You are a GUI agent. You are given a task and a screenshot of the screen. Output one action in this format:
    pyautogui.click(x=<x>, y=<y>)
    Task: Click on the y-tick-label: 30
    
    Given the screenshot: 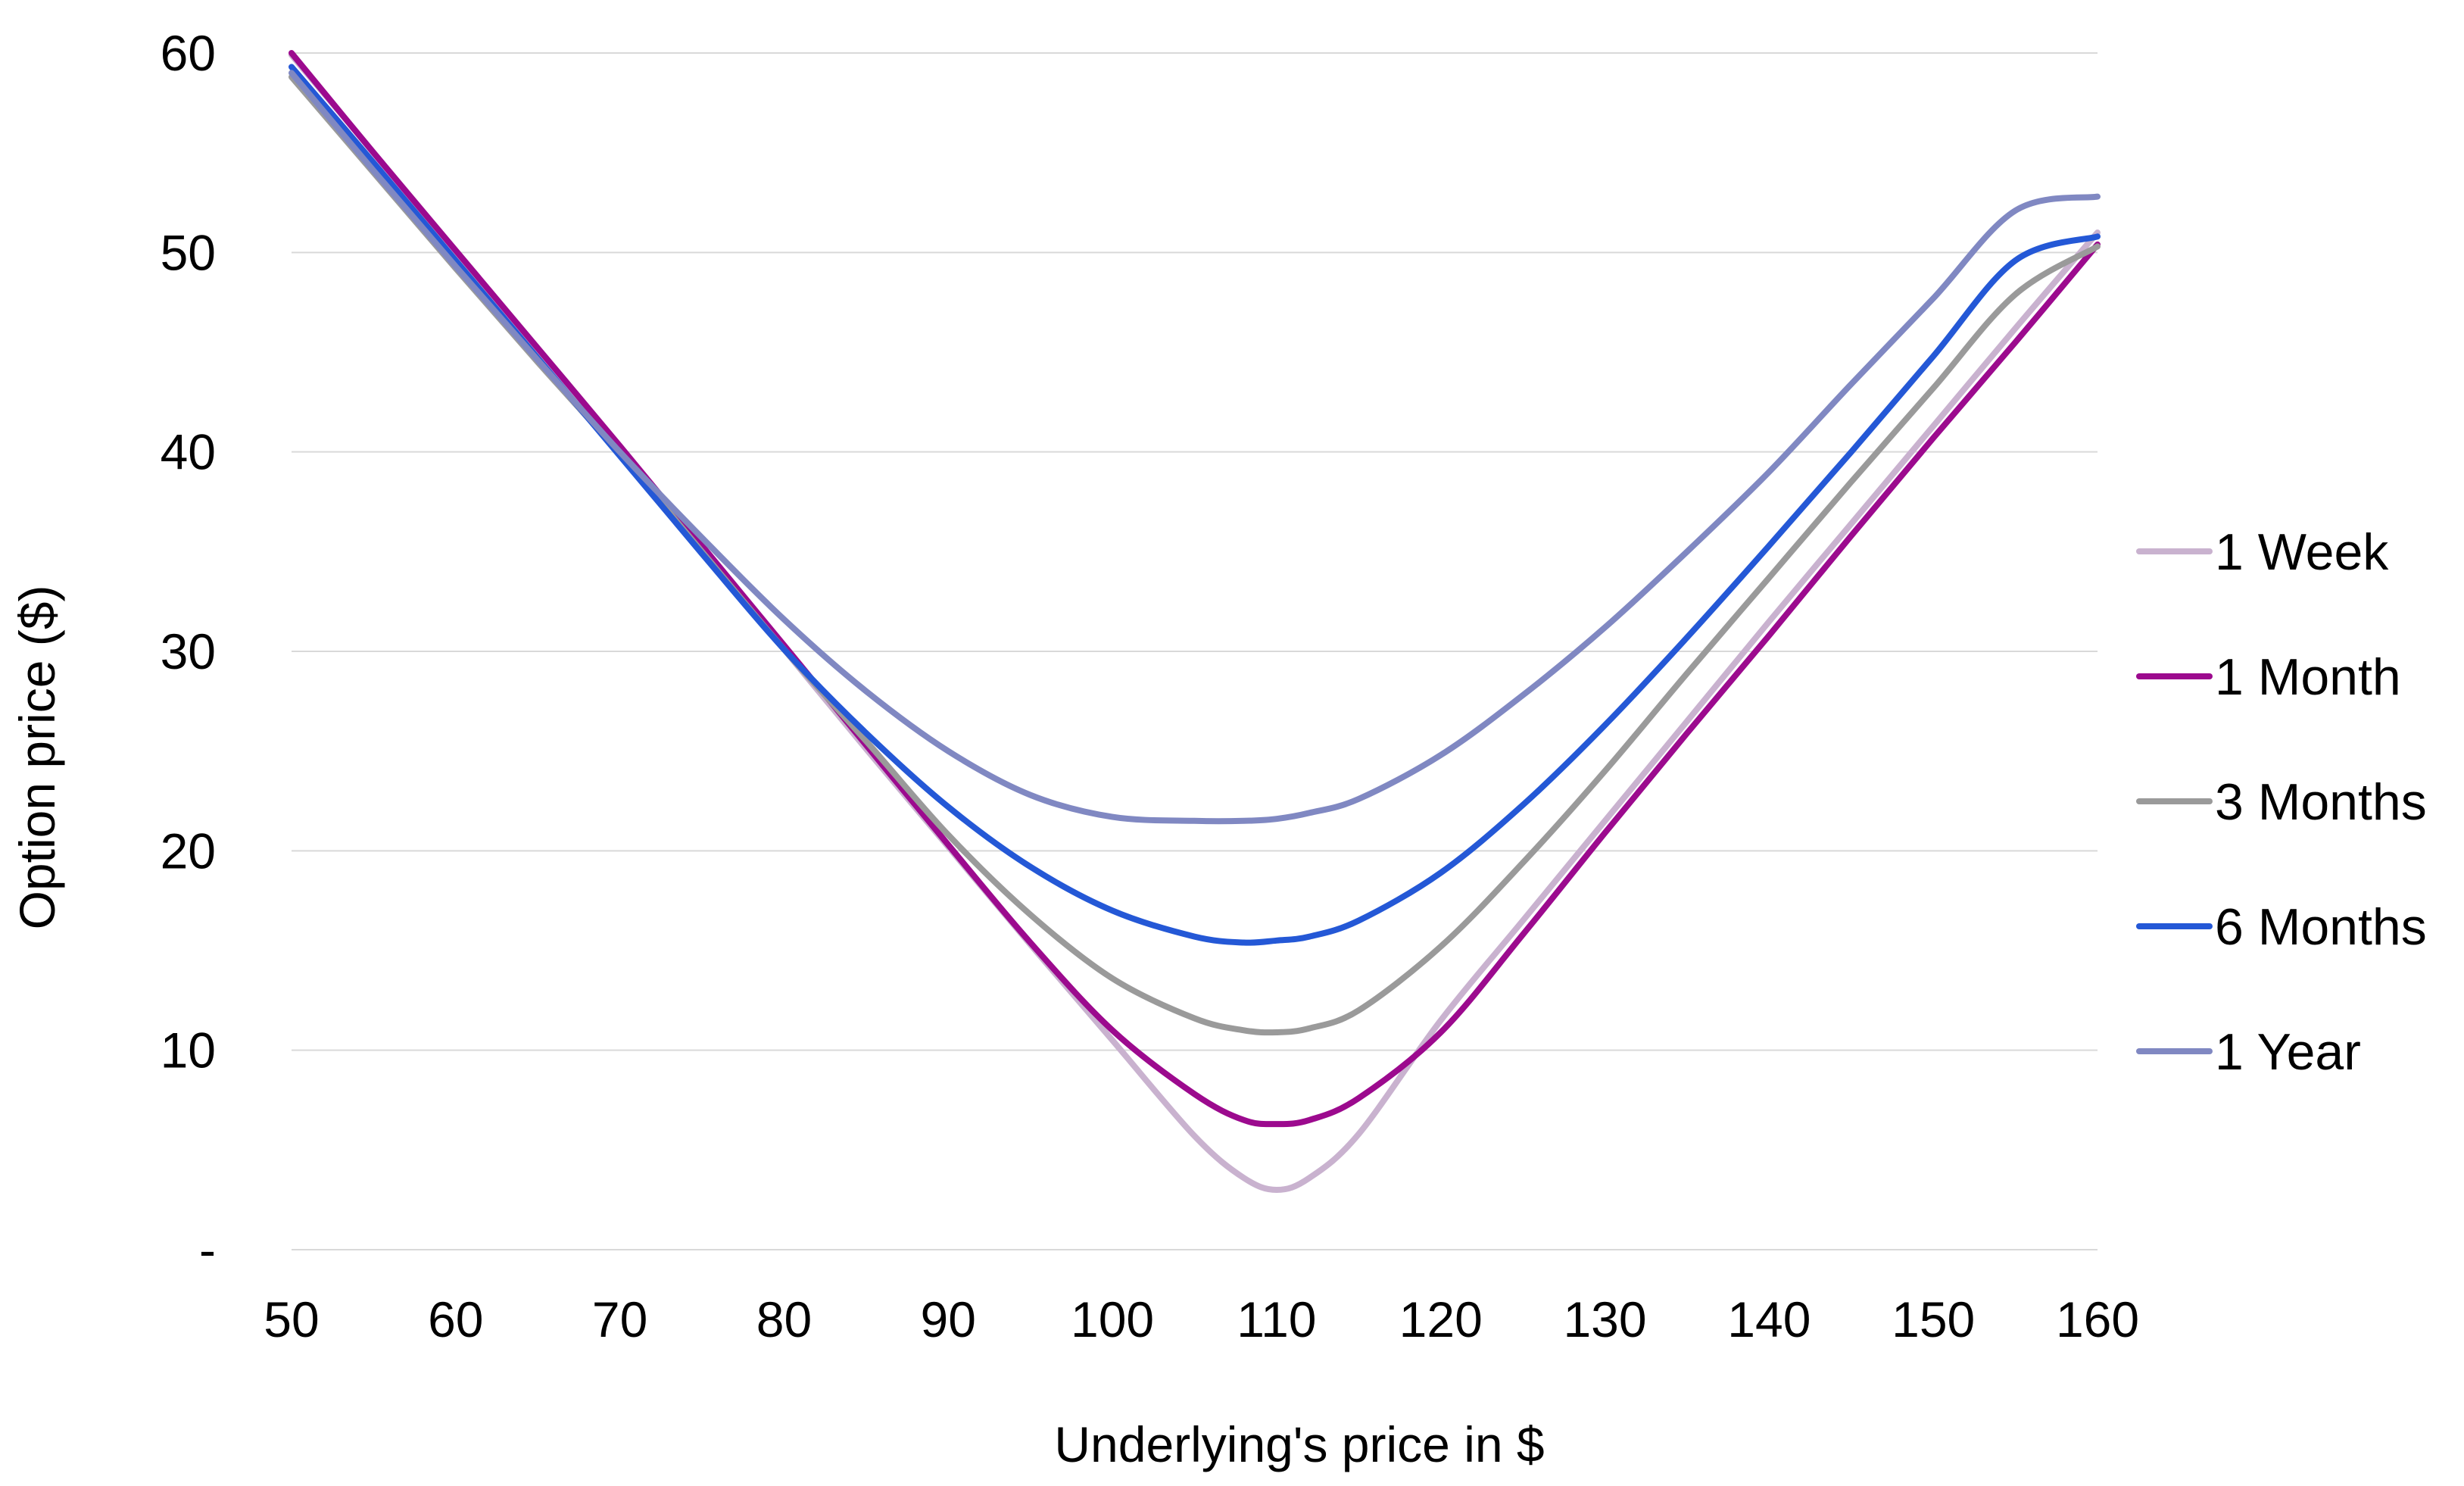 What is the action you would take?
    pyautogui.click(x=189, y=651)
    